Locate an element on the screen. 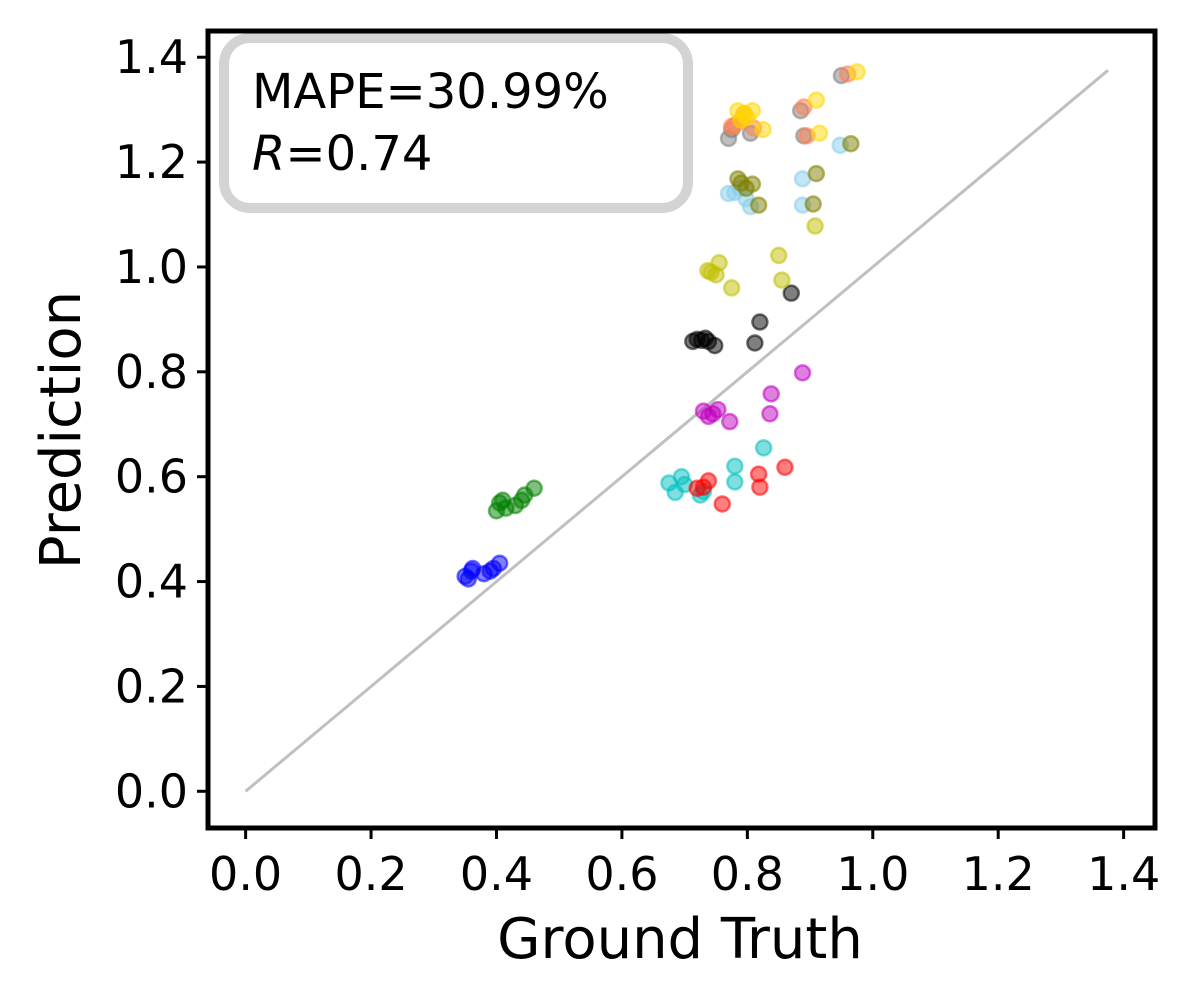 This screenshot has width=1200, height=1000. y-axis: 0.0 0.2 0.4 0.6 0.8 1.0 1.2 1.4 is located at coordinates (161, 424).